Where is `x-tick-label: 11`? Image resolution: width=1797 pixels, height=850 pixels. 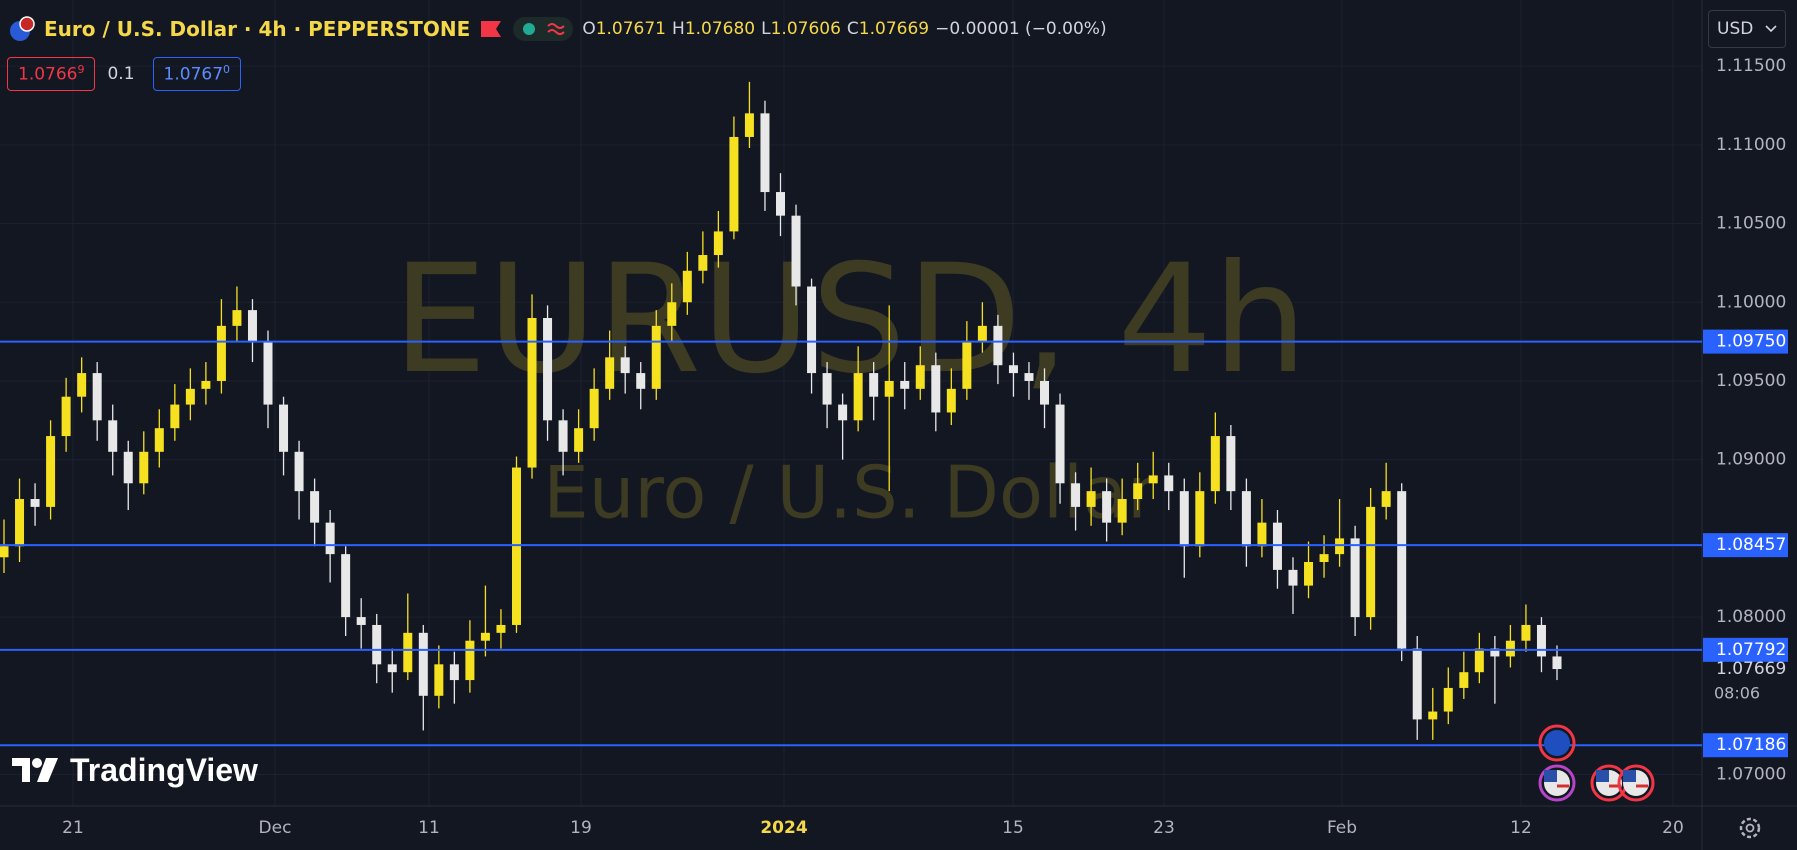
x-tick-label: 11 is located at coordinates (429, 828).